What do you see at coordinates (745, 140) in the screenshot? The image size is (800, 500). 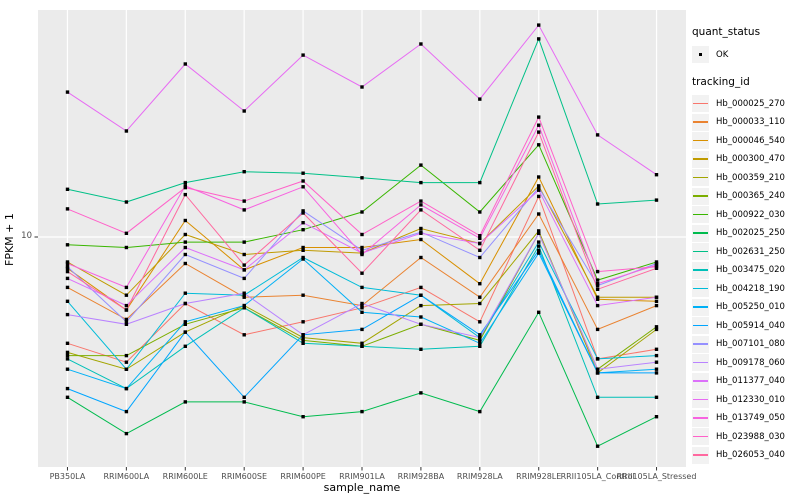 I see `legend-entry-Hb_000046_540: Hb_000046_540` at bounding box center [745, 140].